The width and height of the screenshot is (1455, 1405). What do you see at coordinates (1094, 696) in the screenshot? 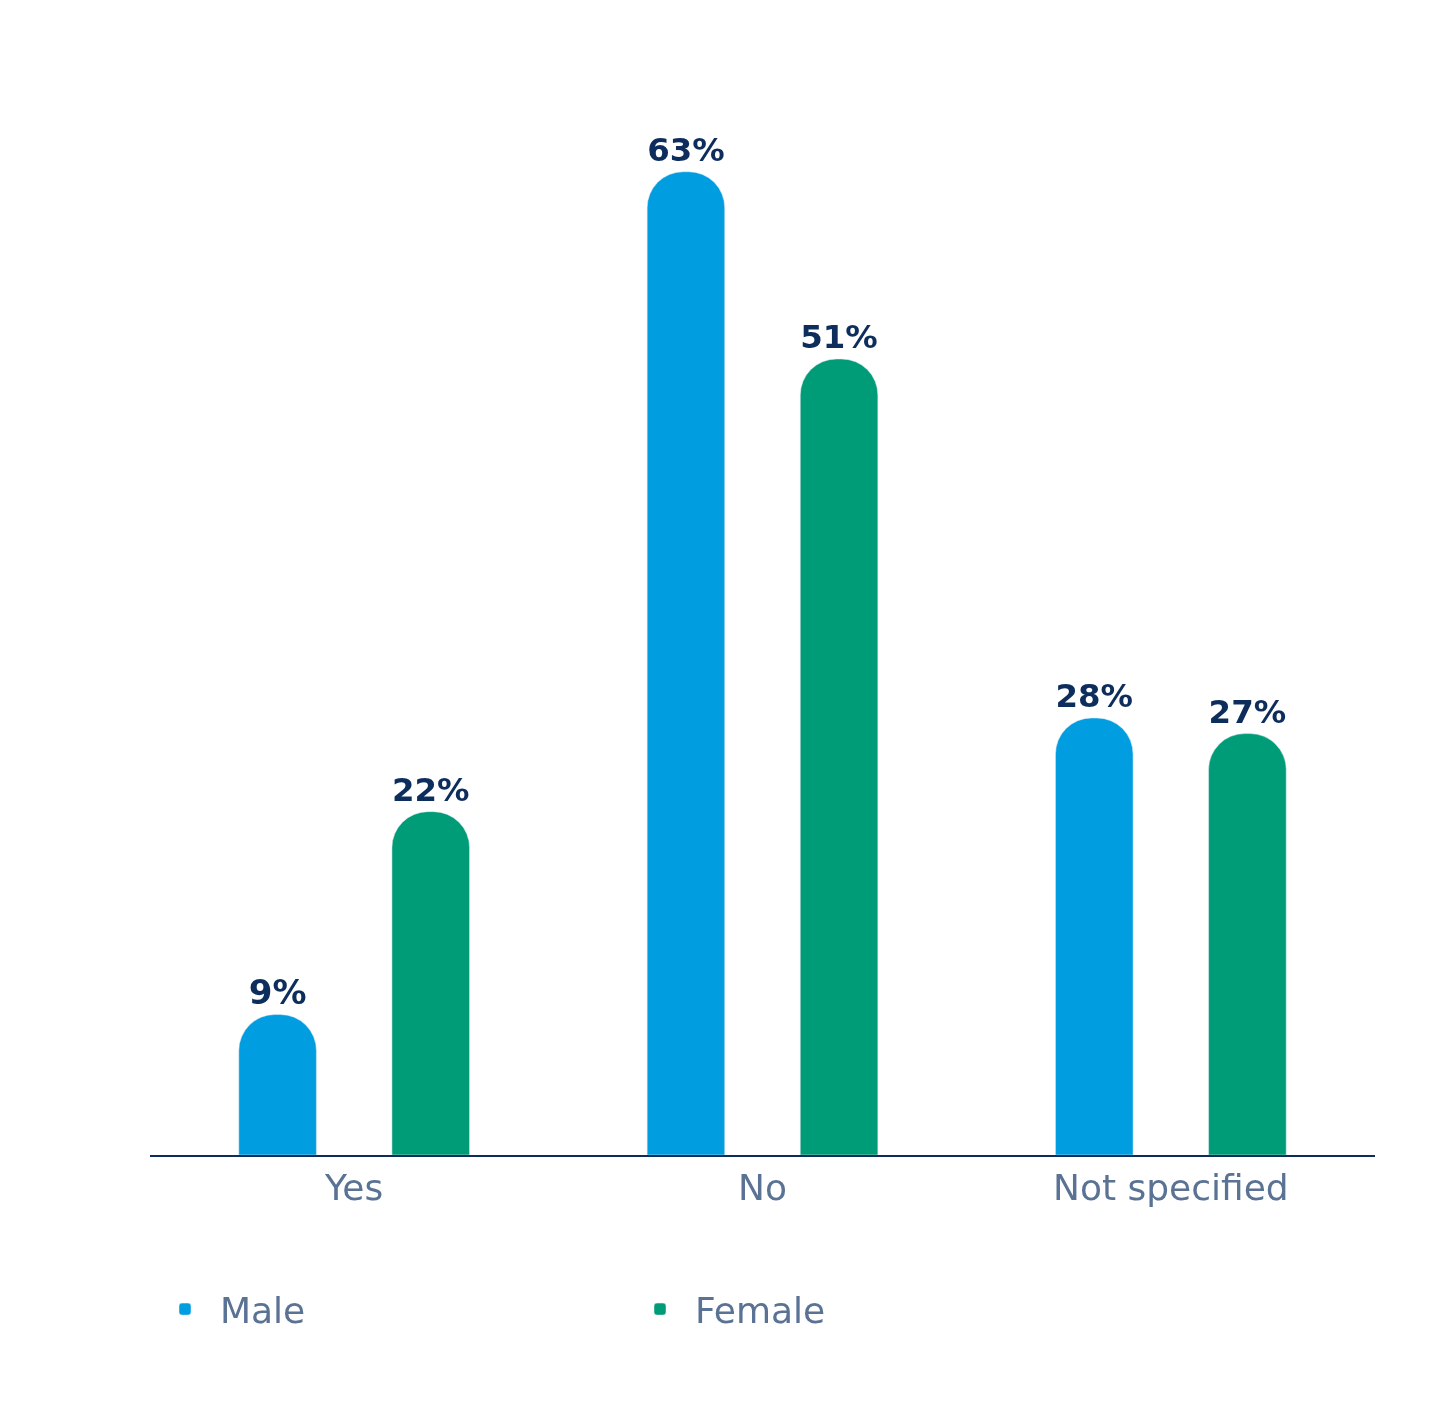
I see `data-label: 28%` at bounding box center [1094, 696].